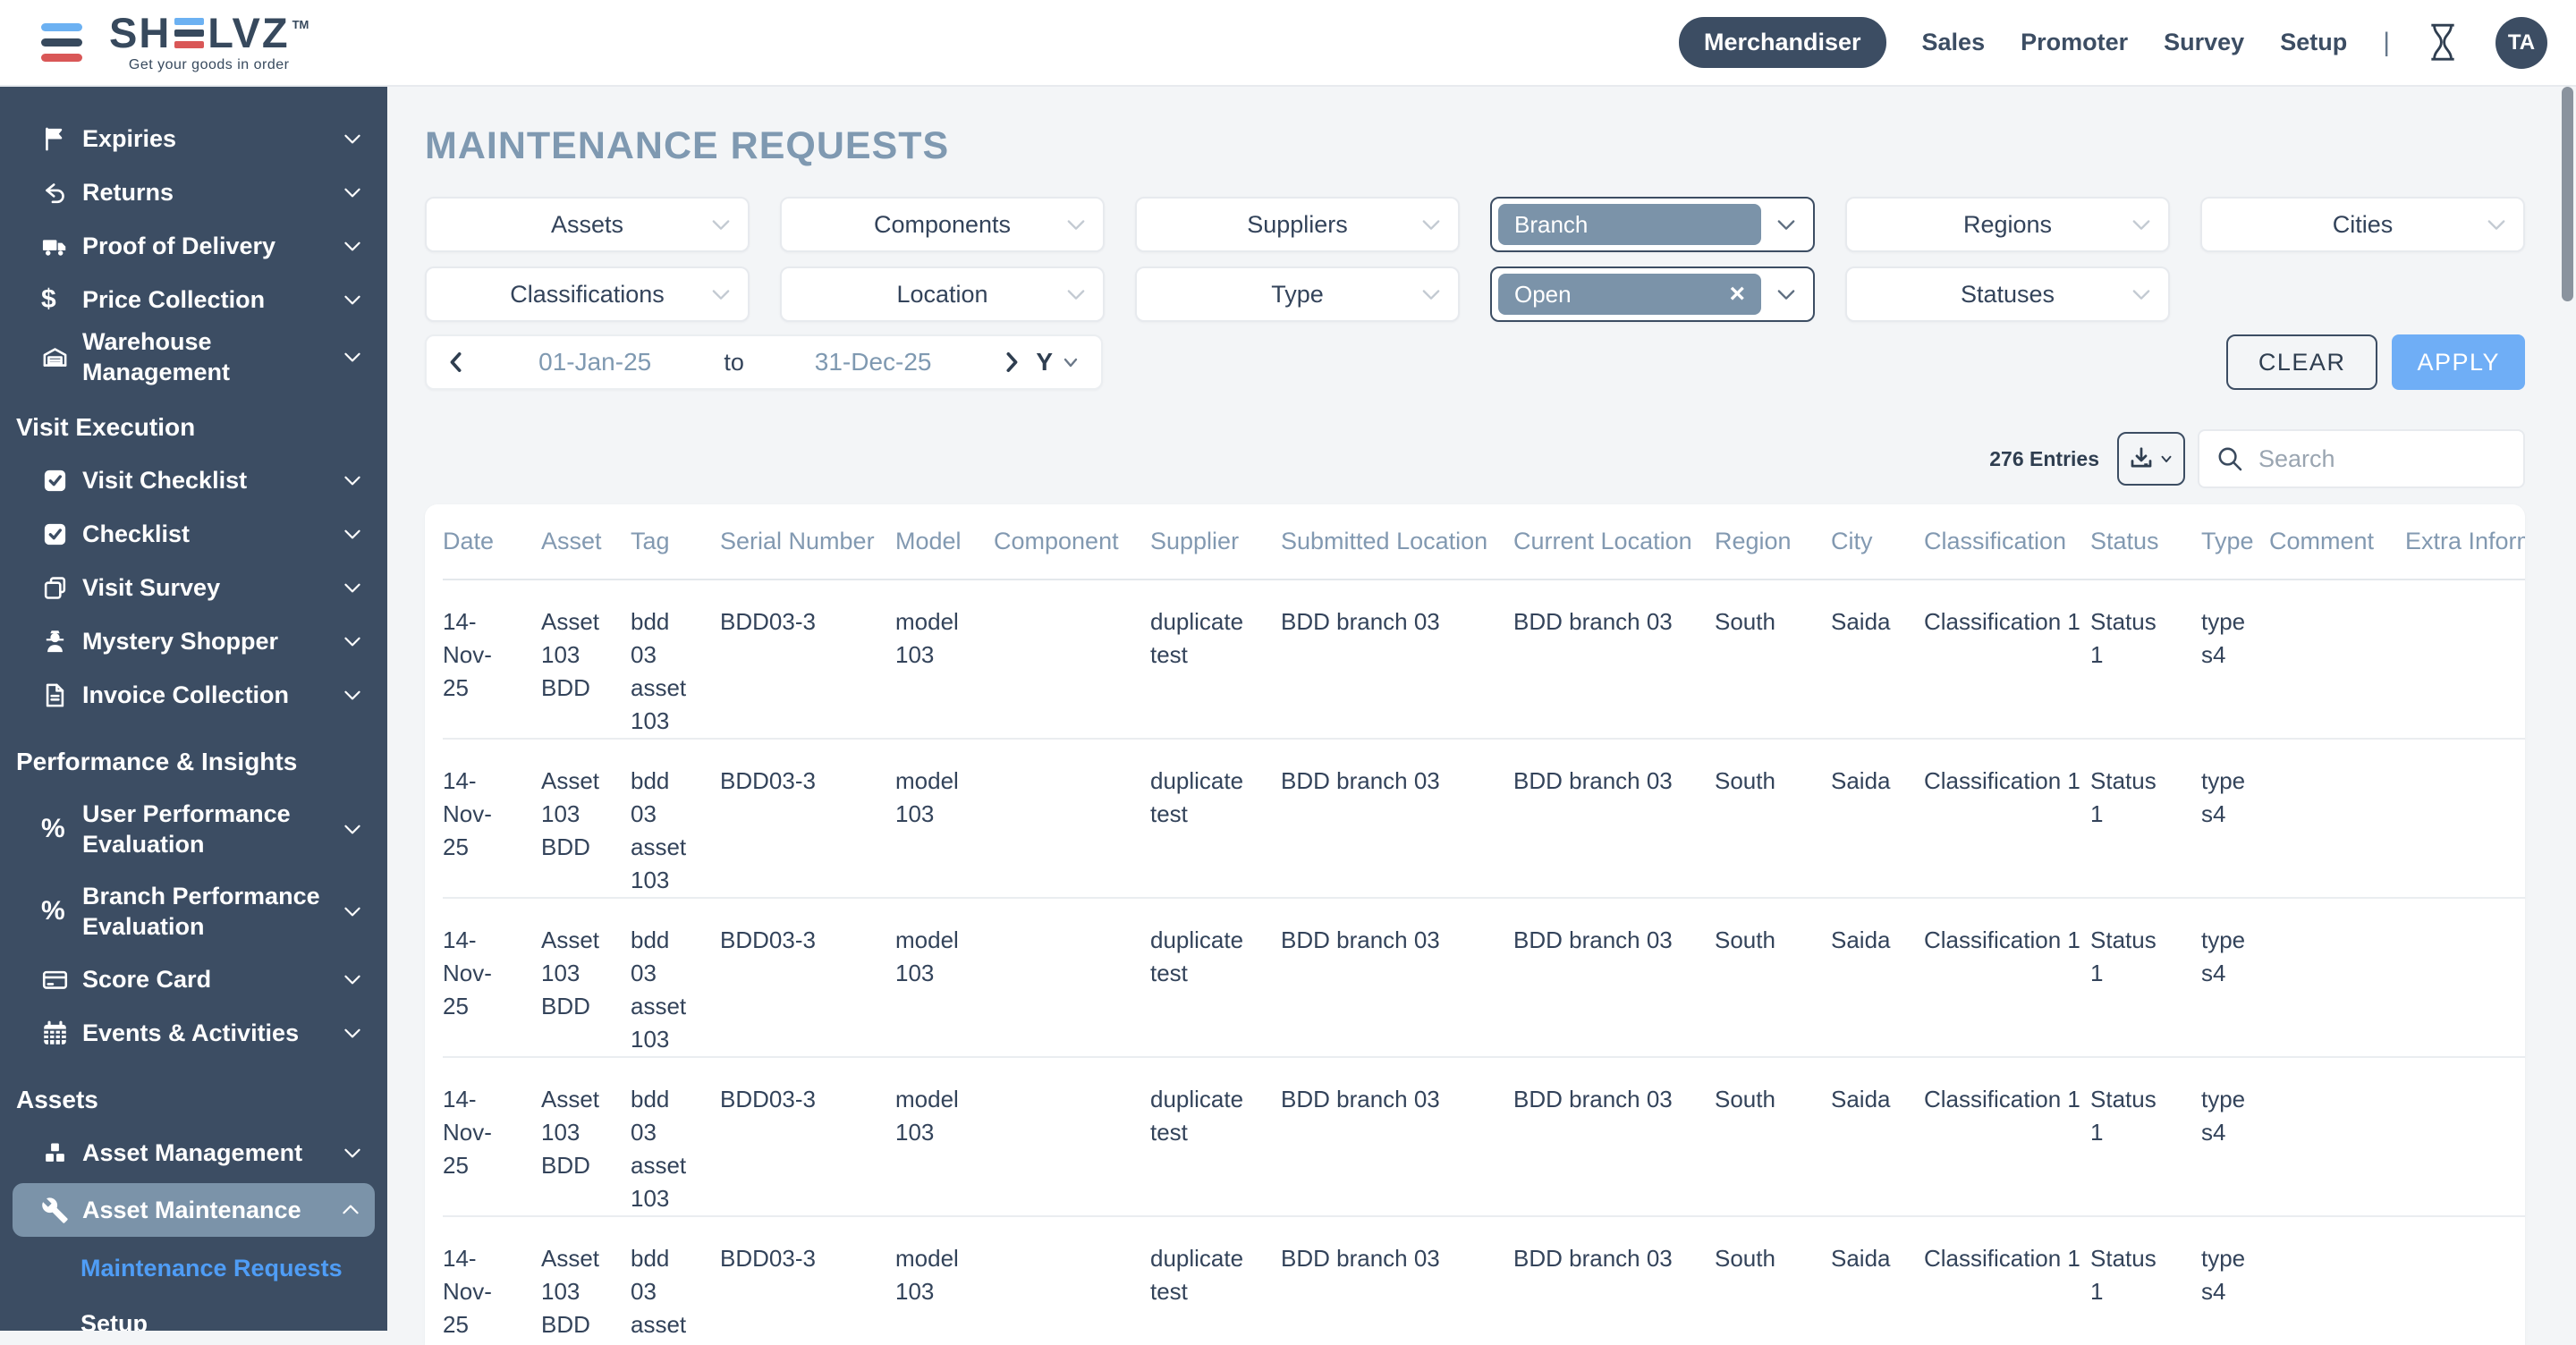 Image resolution: width=2576 pixels, height=1345 pixels. Describe the element at coordinates (193, 1313) in the screenshot. I see `sidebar-subitem-setup: Setup` at that location.